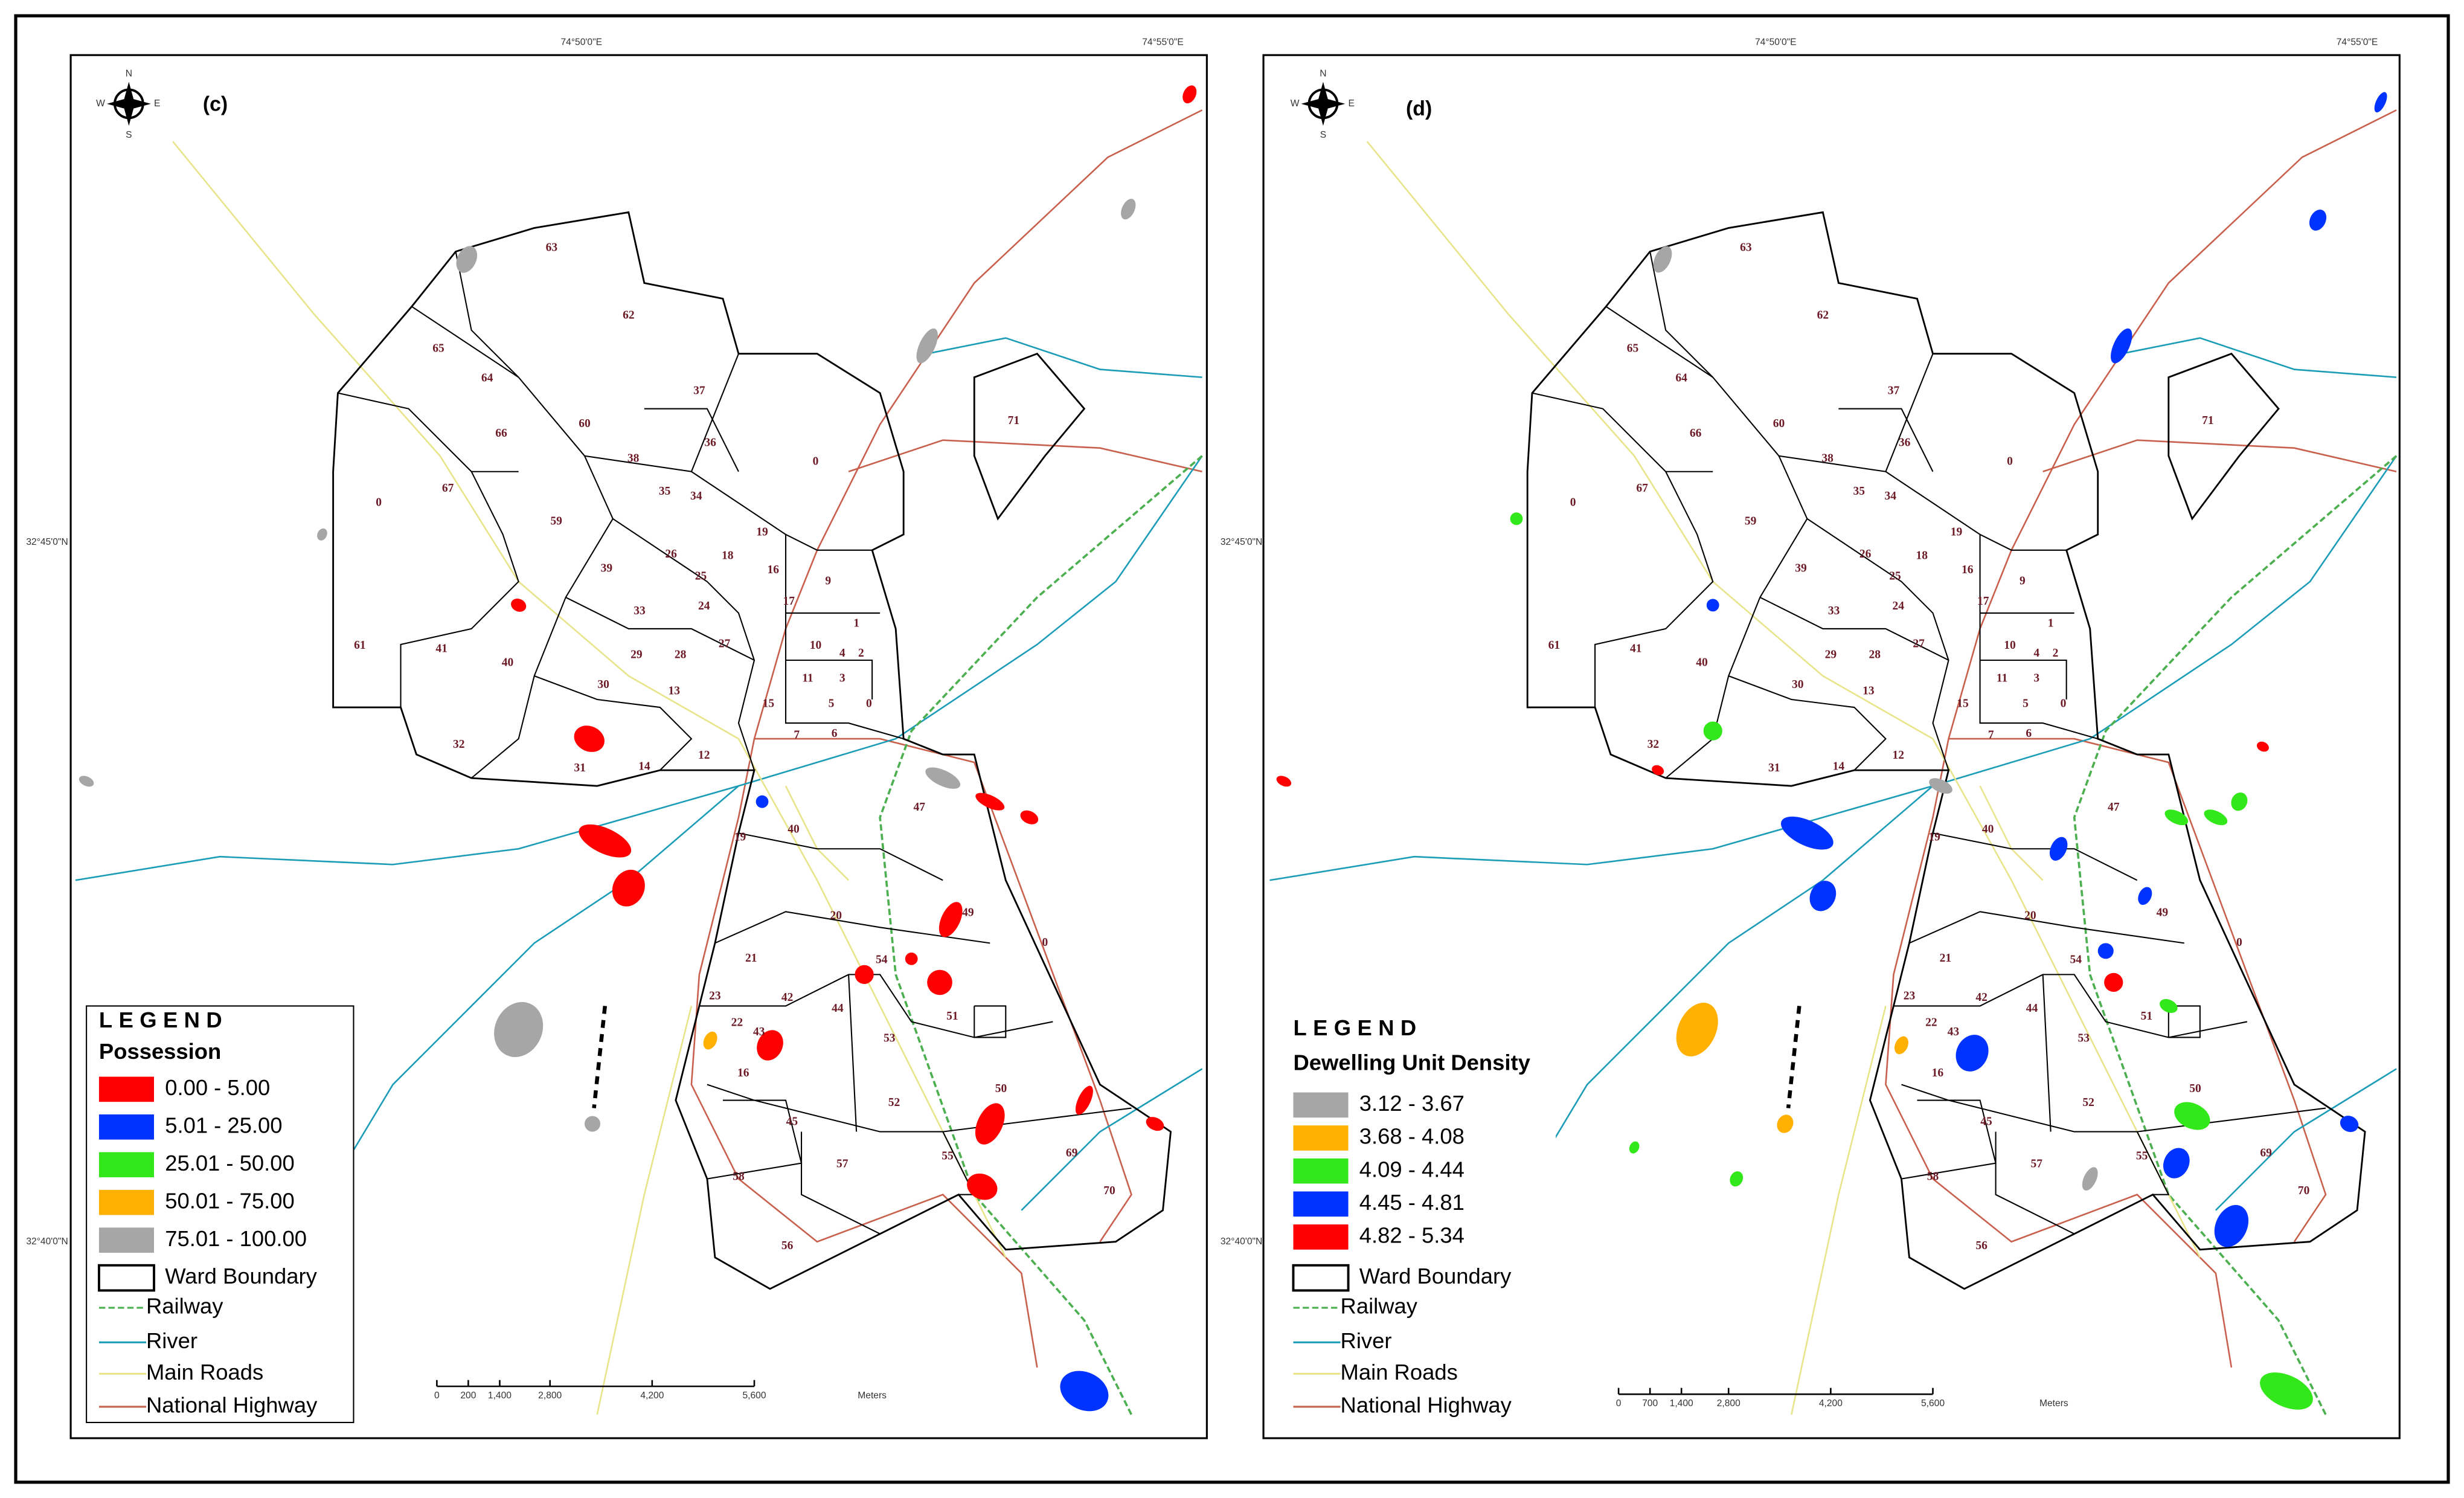  I want to click on dashed-road, so click(600, 1057).